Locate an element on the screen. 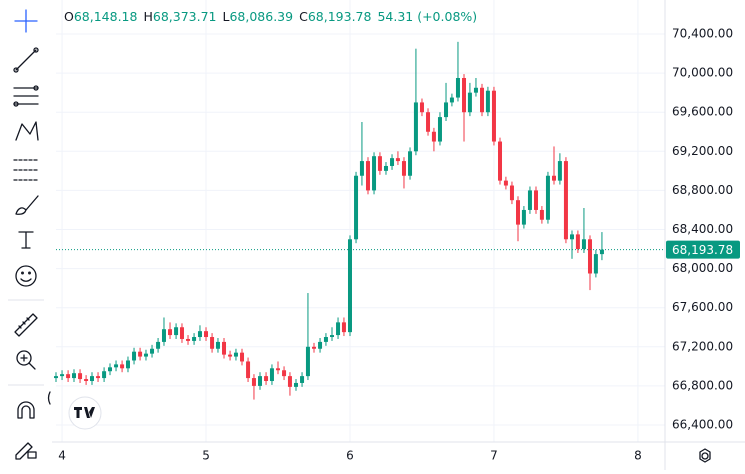 Image resolution: width=745 pixels, height=474 pixels. forecast-tool is located at coordinates (26, 170).